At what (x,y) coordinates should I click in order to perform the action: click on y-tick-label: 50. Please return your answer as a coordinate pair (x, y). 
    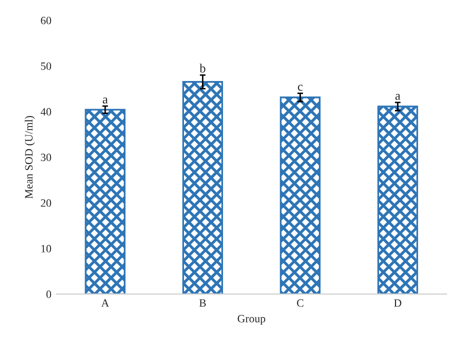
    Looking at the image, I should click on (46, 66).